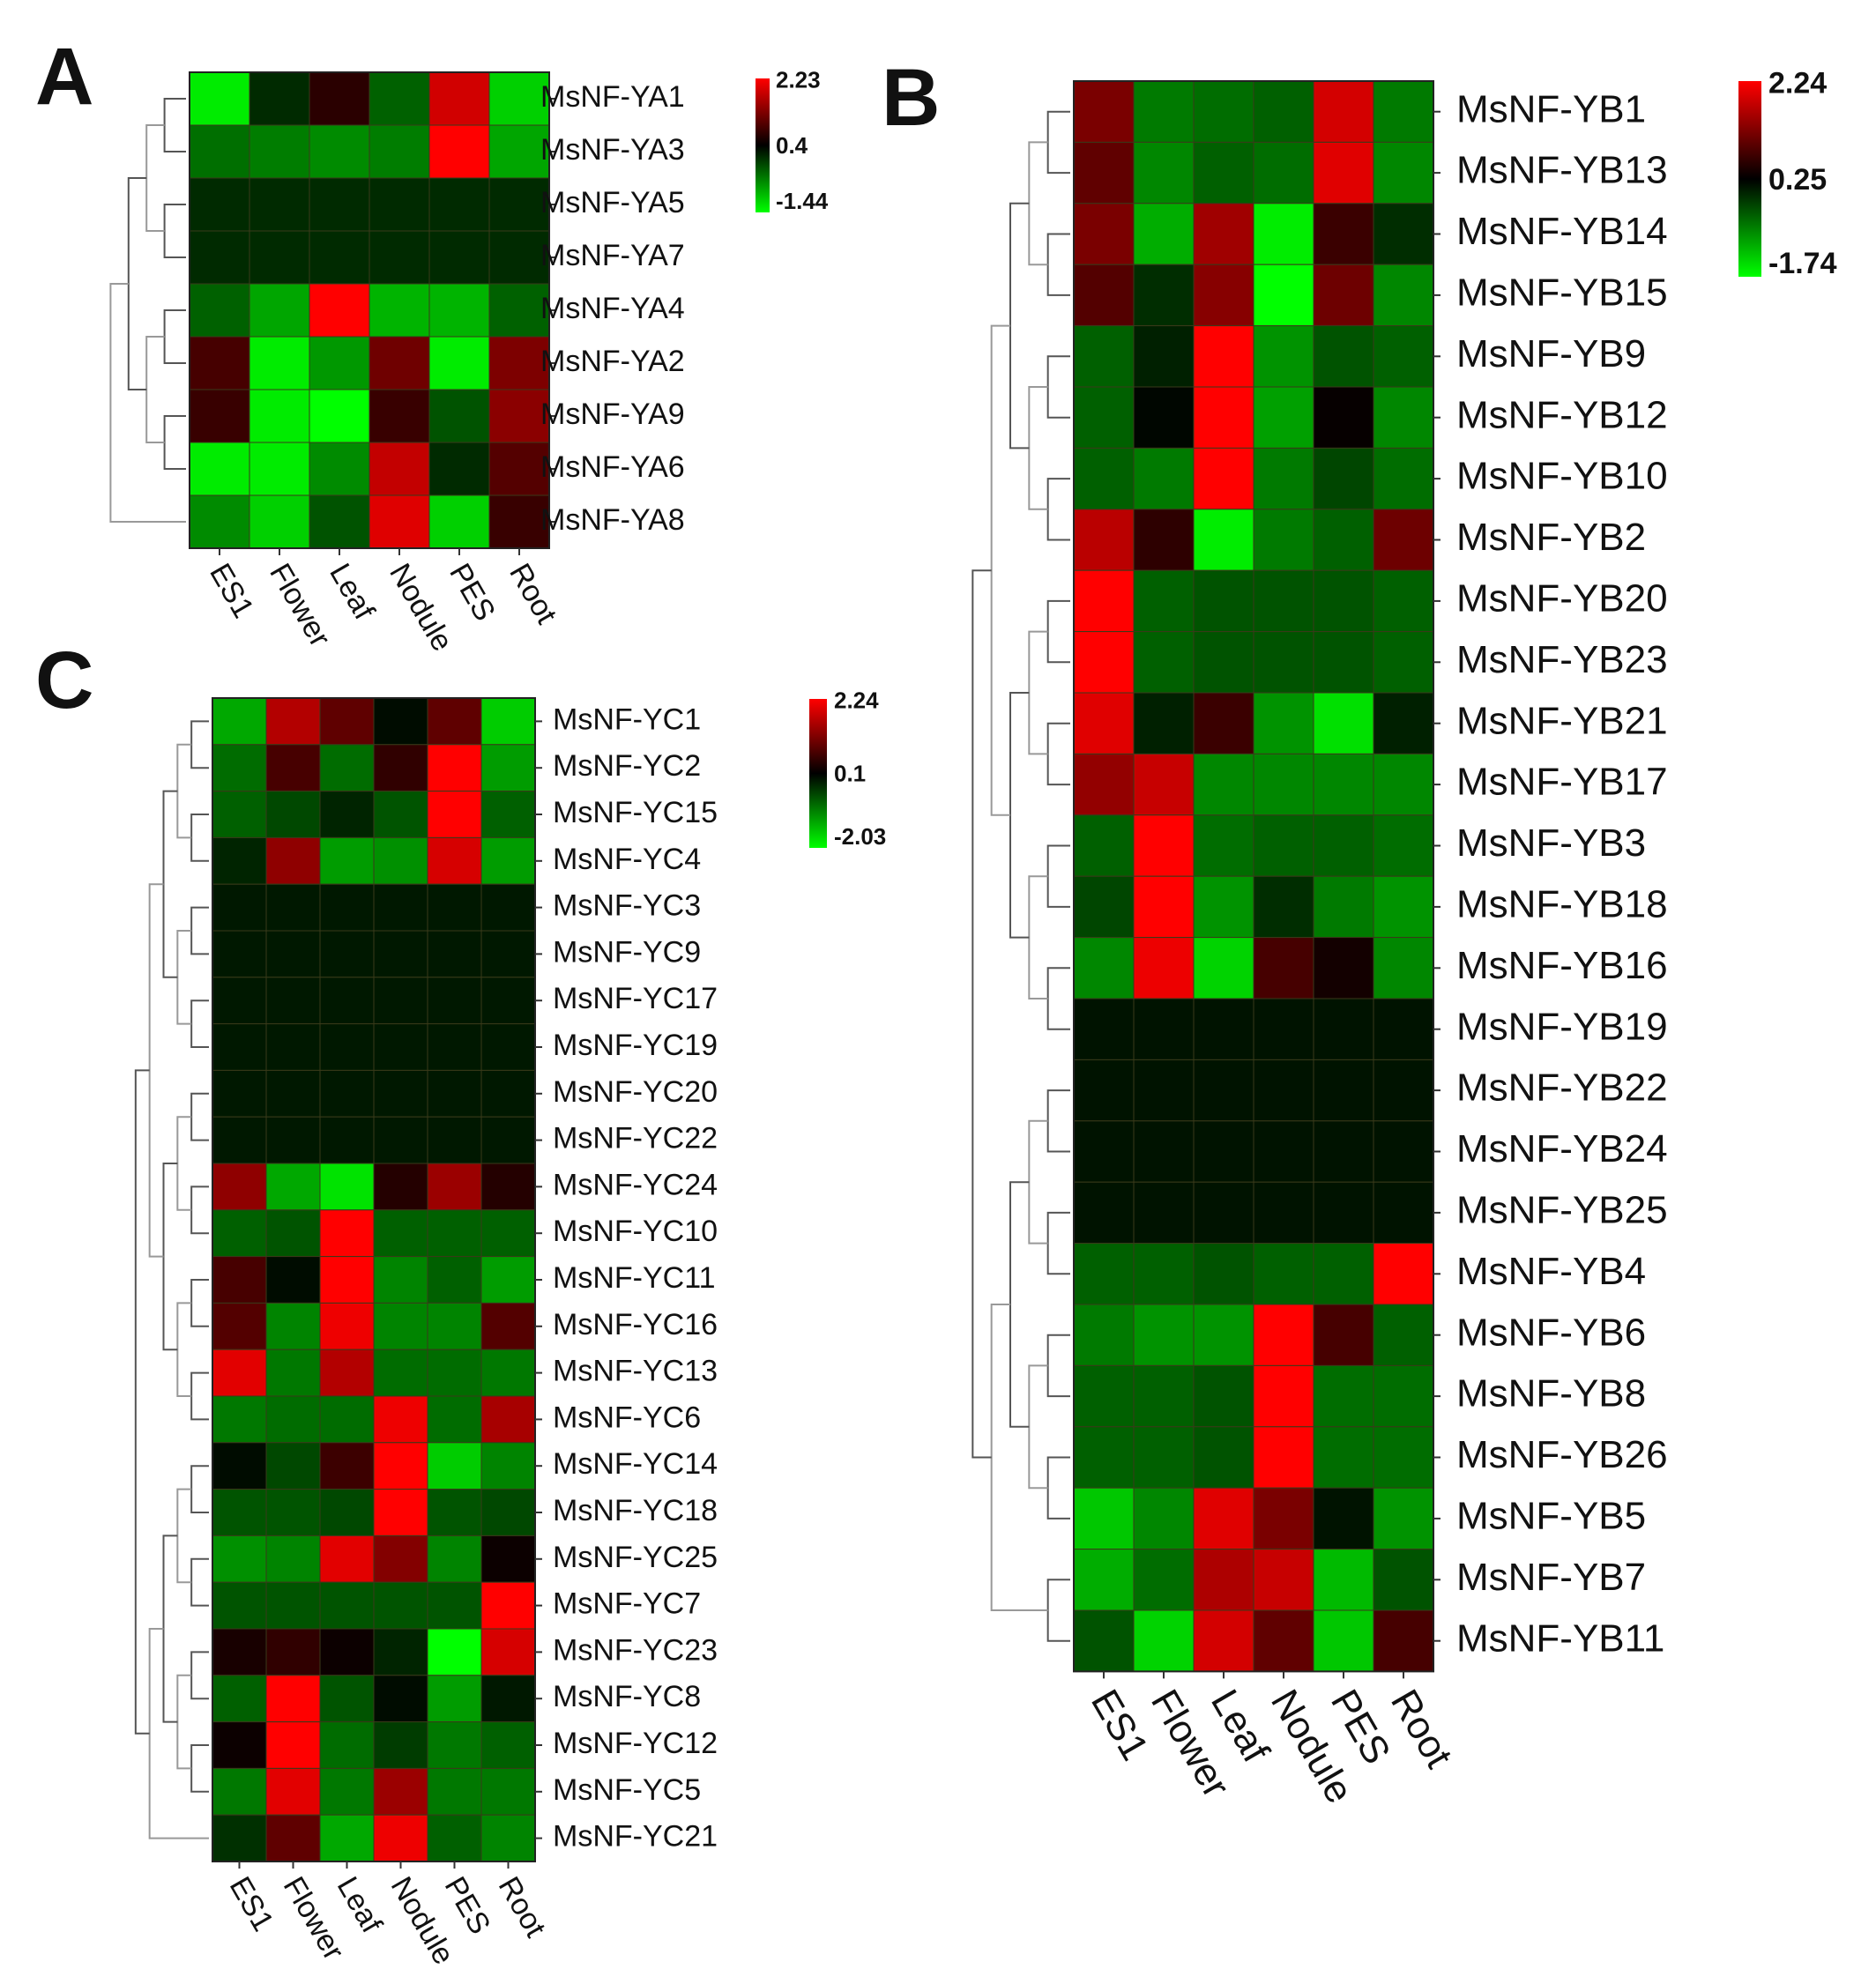  What do you see at coordinates (911, 98) in the screenshot?
I see `panel-b-letter: B` at bounding box center [911, 98].